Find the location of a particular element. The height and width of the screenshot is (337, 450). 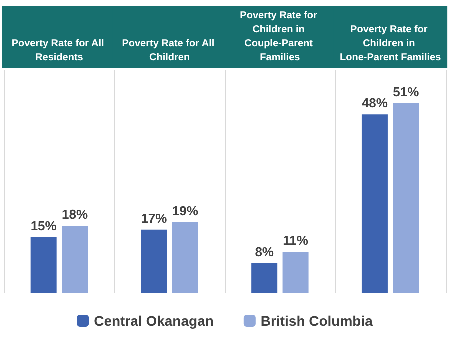

legend-label: British Columbia is located at coordinates (317, 321).